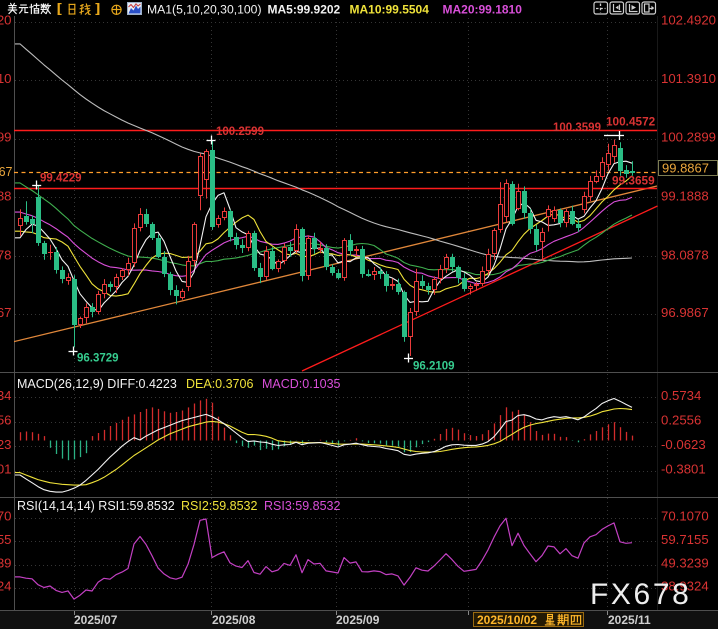 This screenshot has height=629, width=718. Describe the element at coordinates (631, 122) in the screenshot. I see `svg-text: 100.4572` at that location.